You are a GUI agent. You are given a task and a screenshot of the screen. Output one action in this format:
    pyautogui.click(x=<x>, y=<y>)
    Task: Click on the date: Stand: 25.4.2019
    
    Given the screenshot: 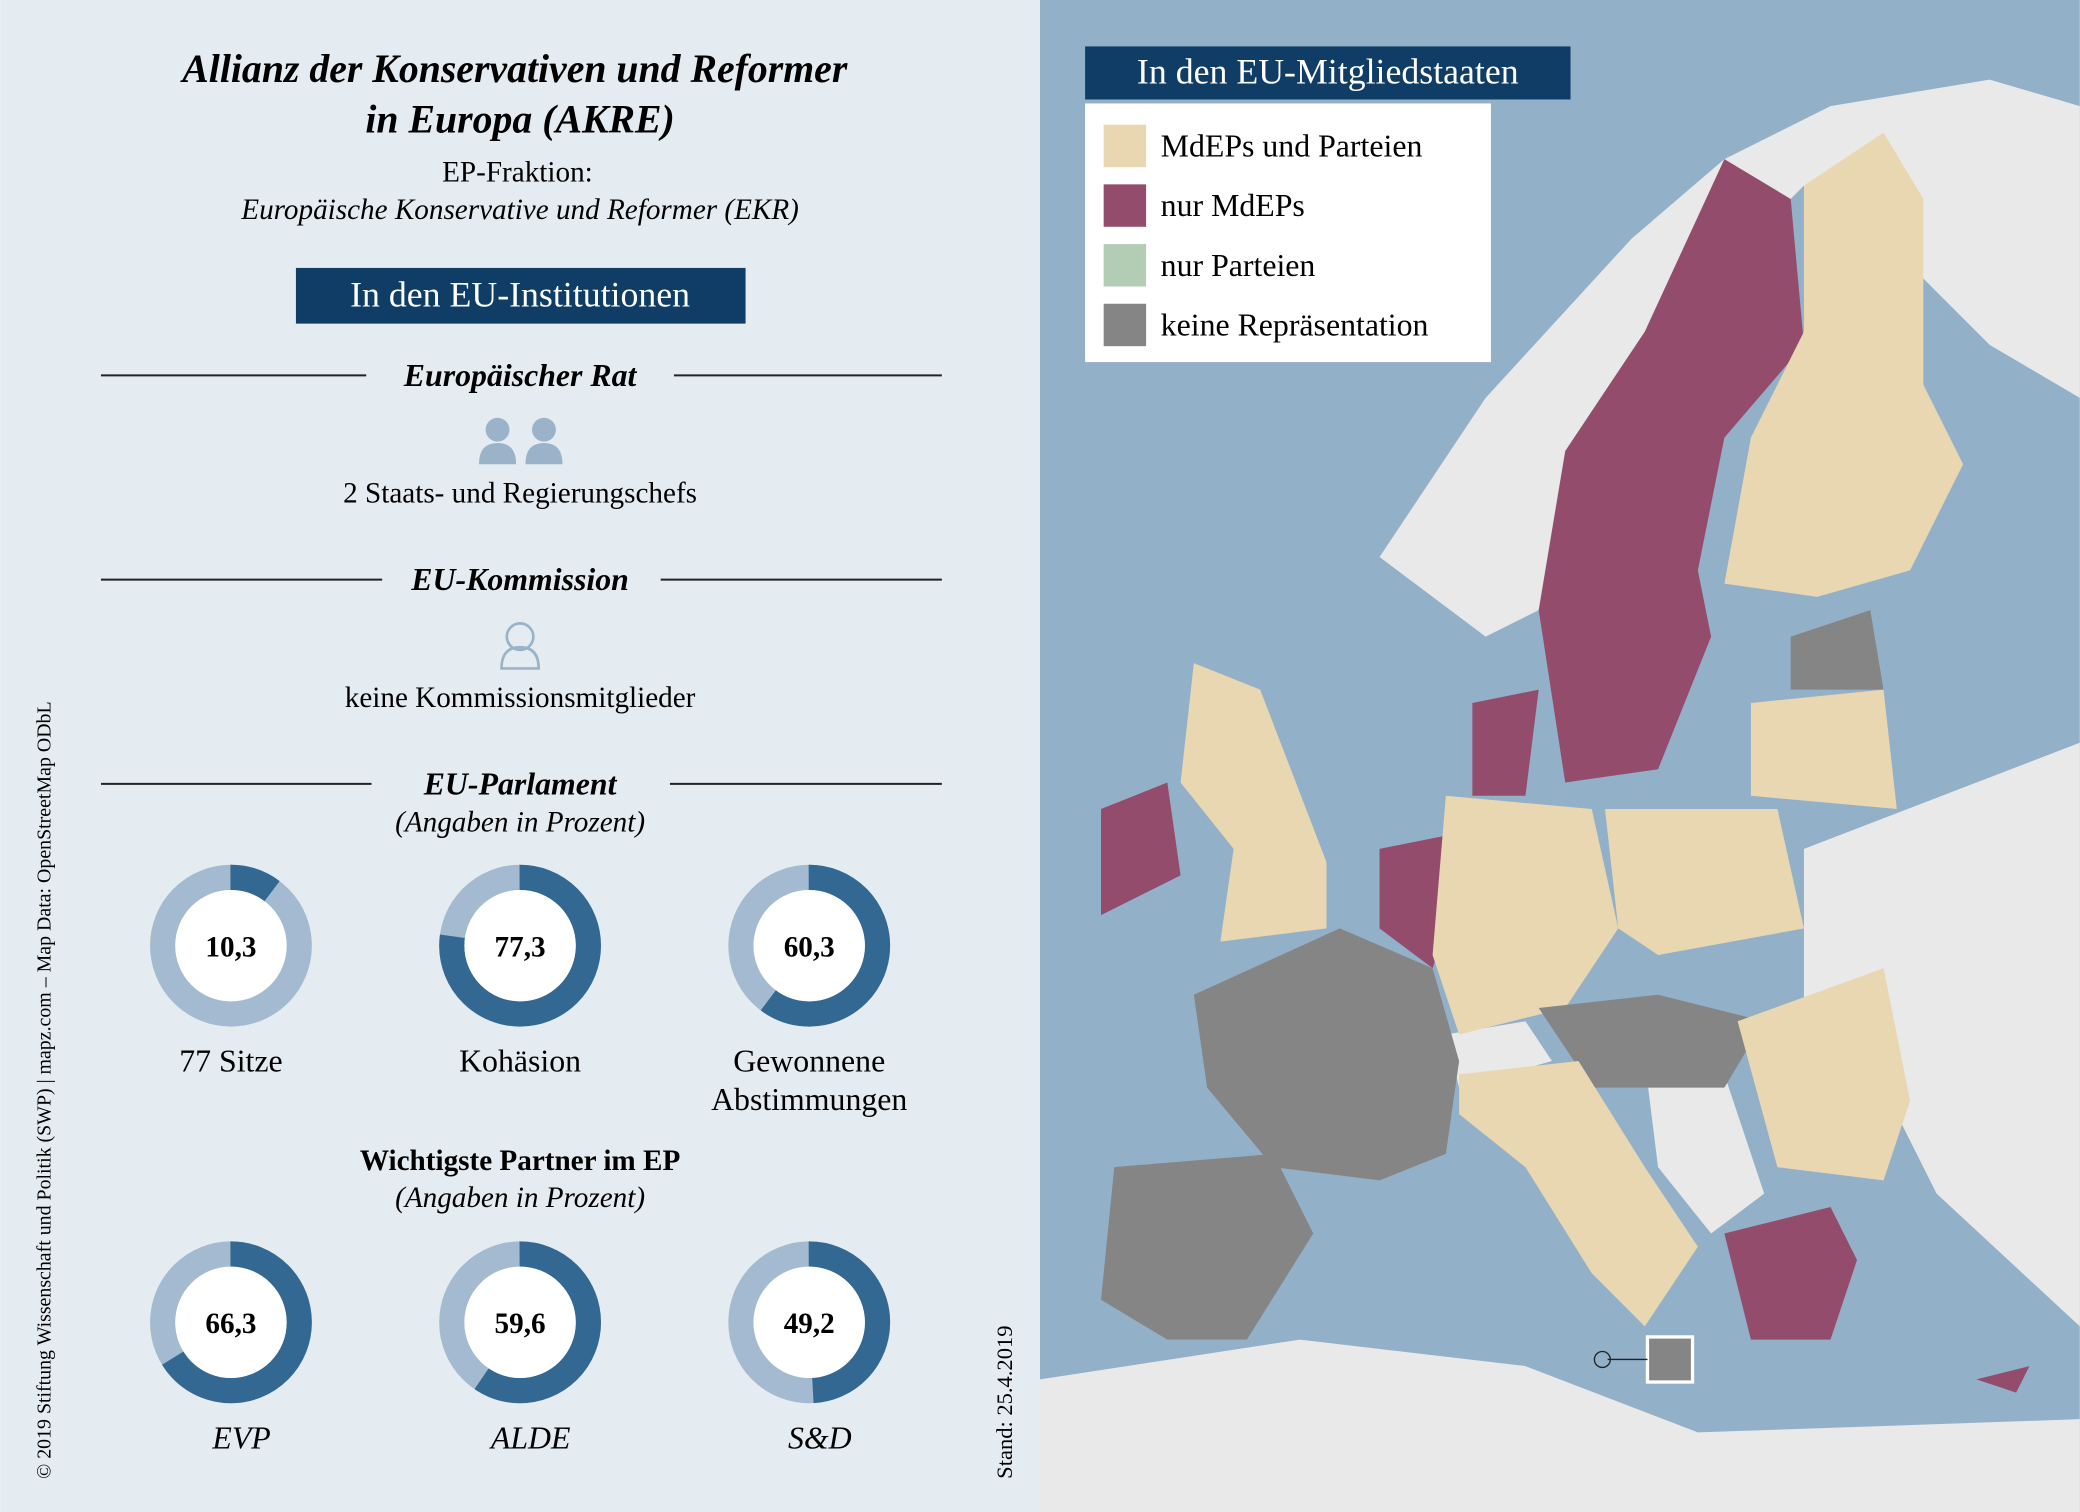 What is the action you would take?
    pyautogui.click(x=1004, y=1401)
    